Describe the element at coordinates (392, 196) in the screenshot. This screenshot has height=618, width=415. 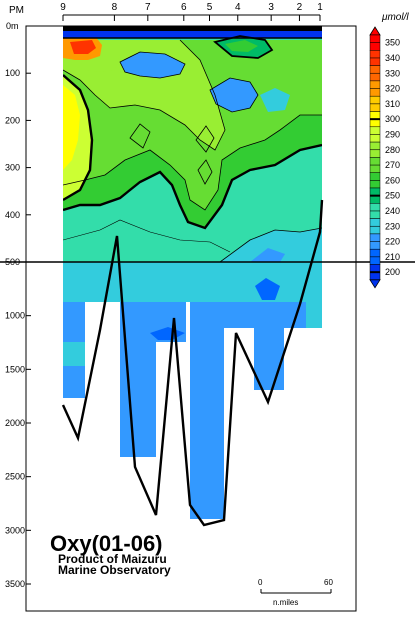
I see `colorbar-level-label: 250` at that location.